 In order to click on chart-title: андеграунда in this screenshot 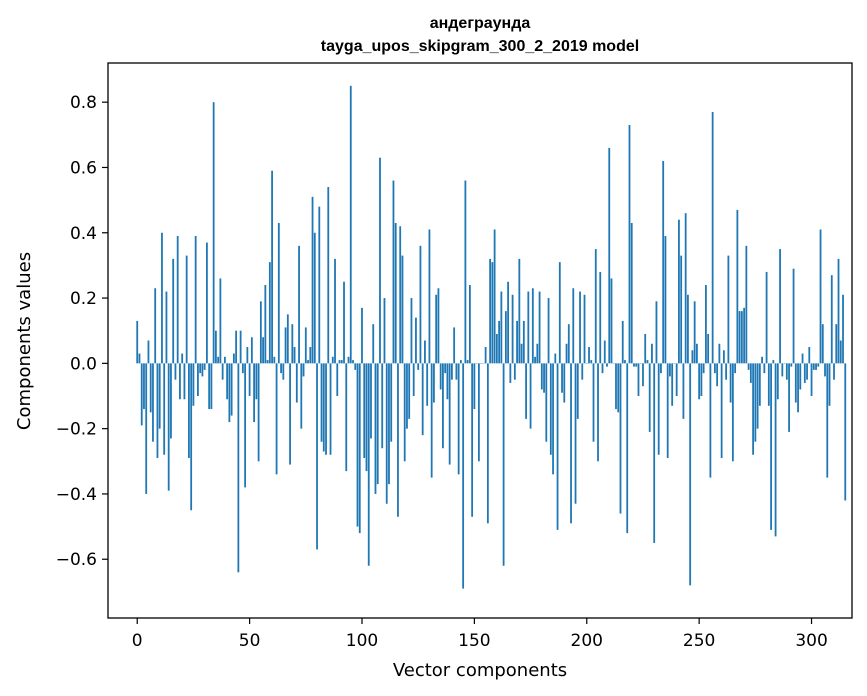, I will do `click(480, 23)`.